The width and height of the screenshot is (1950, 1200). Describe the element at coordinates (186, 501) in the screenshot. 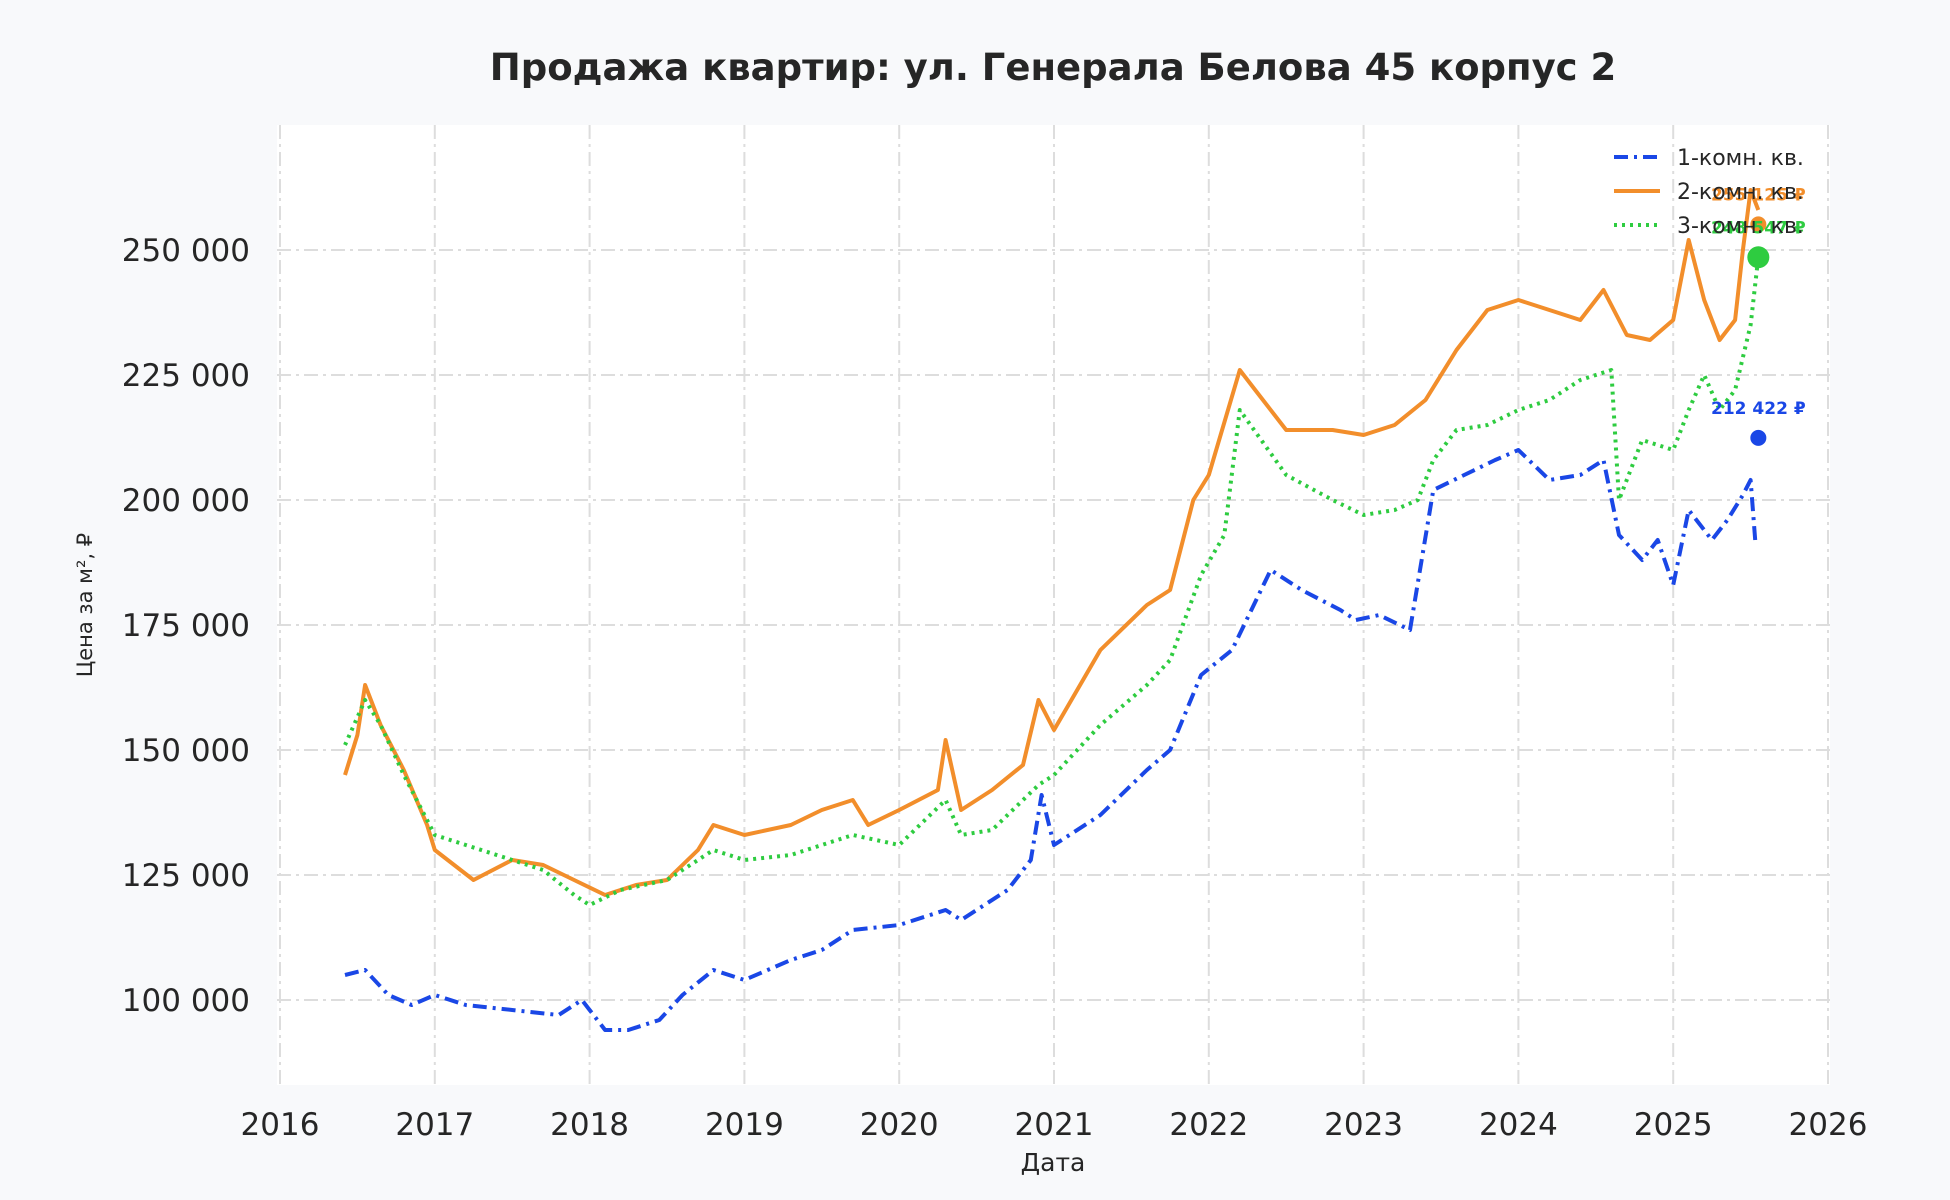

I see `y-tick-label-200000: 200 000` at that location.